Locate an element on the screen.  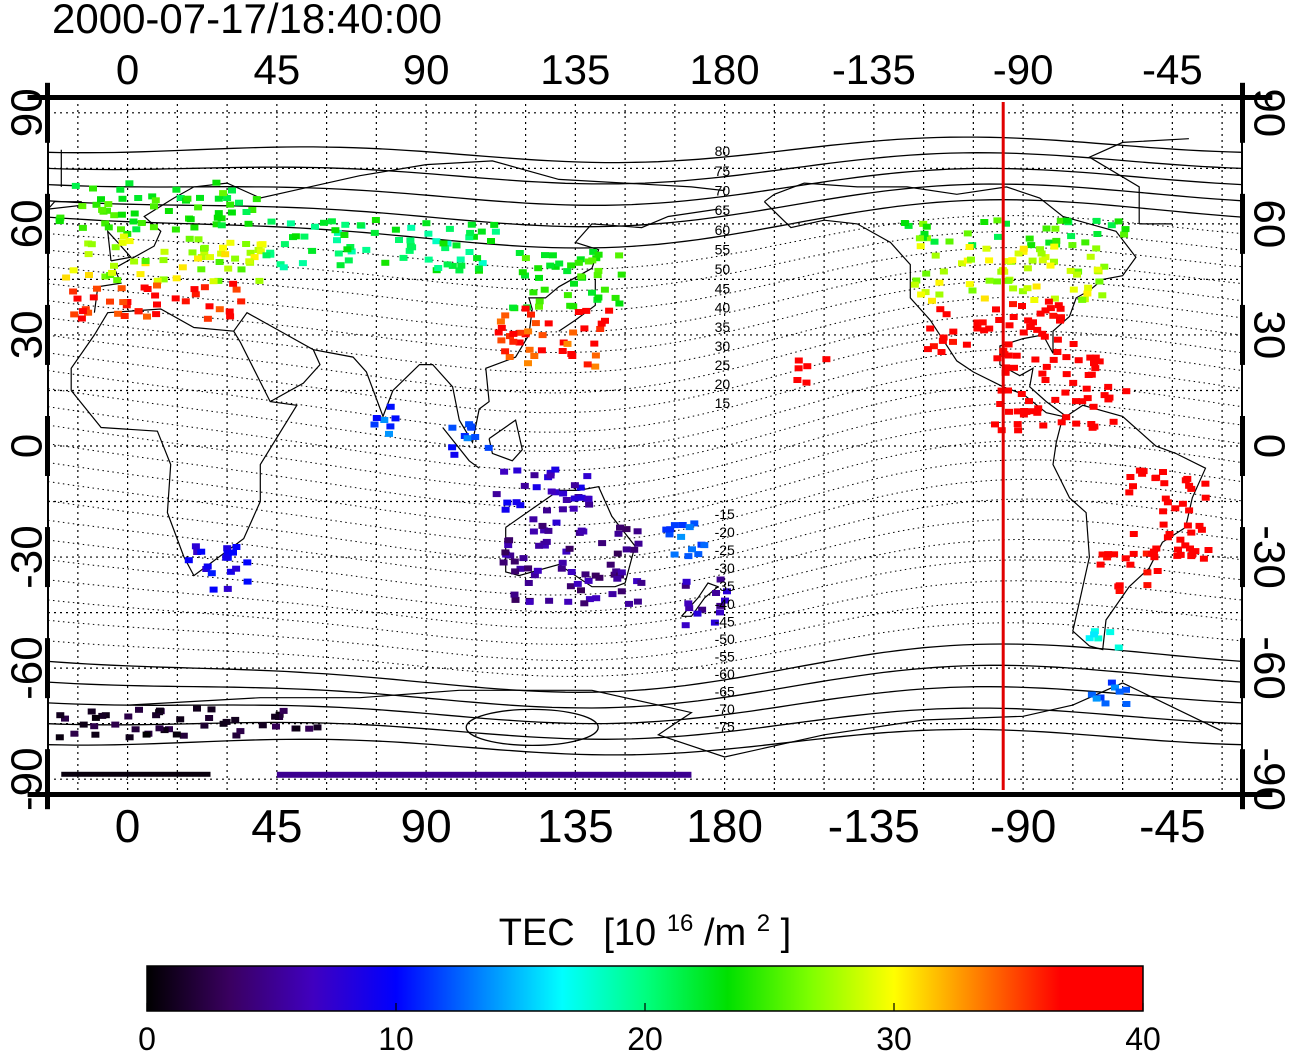
colorbar-tick-label: 20 is located at coordinates (645, 1039).